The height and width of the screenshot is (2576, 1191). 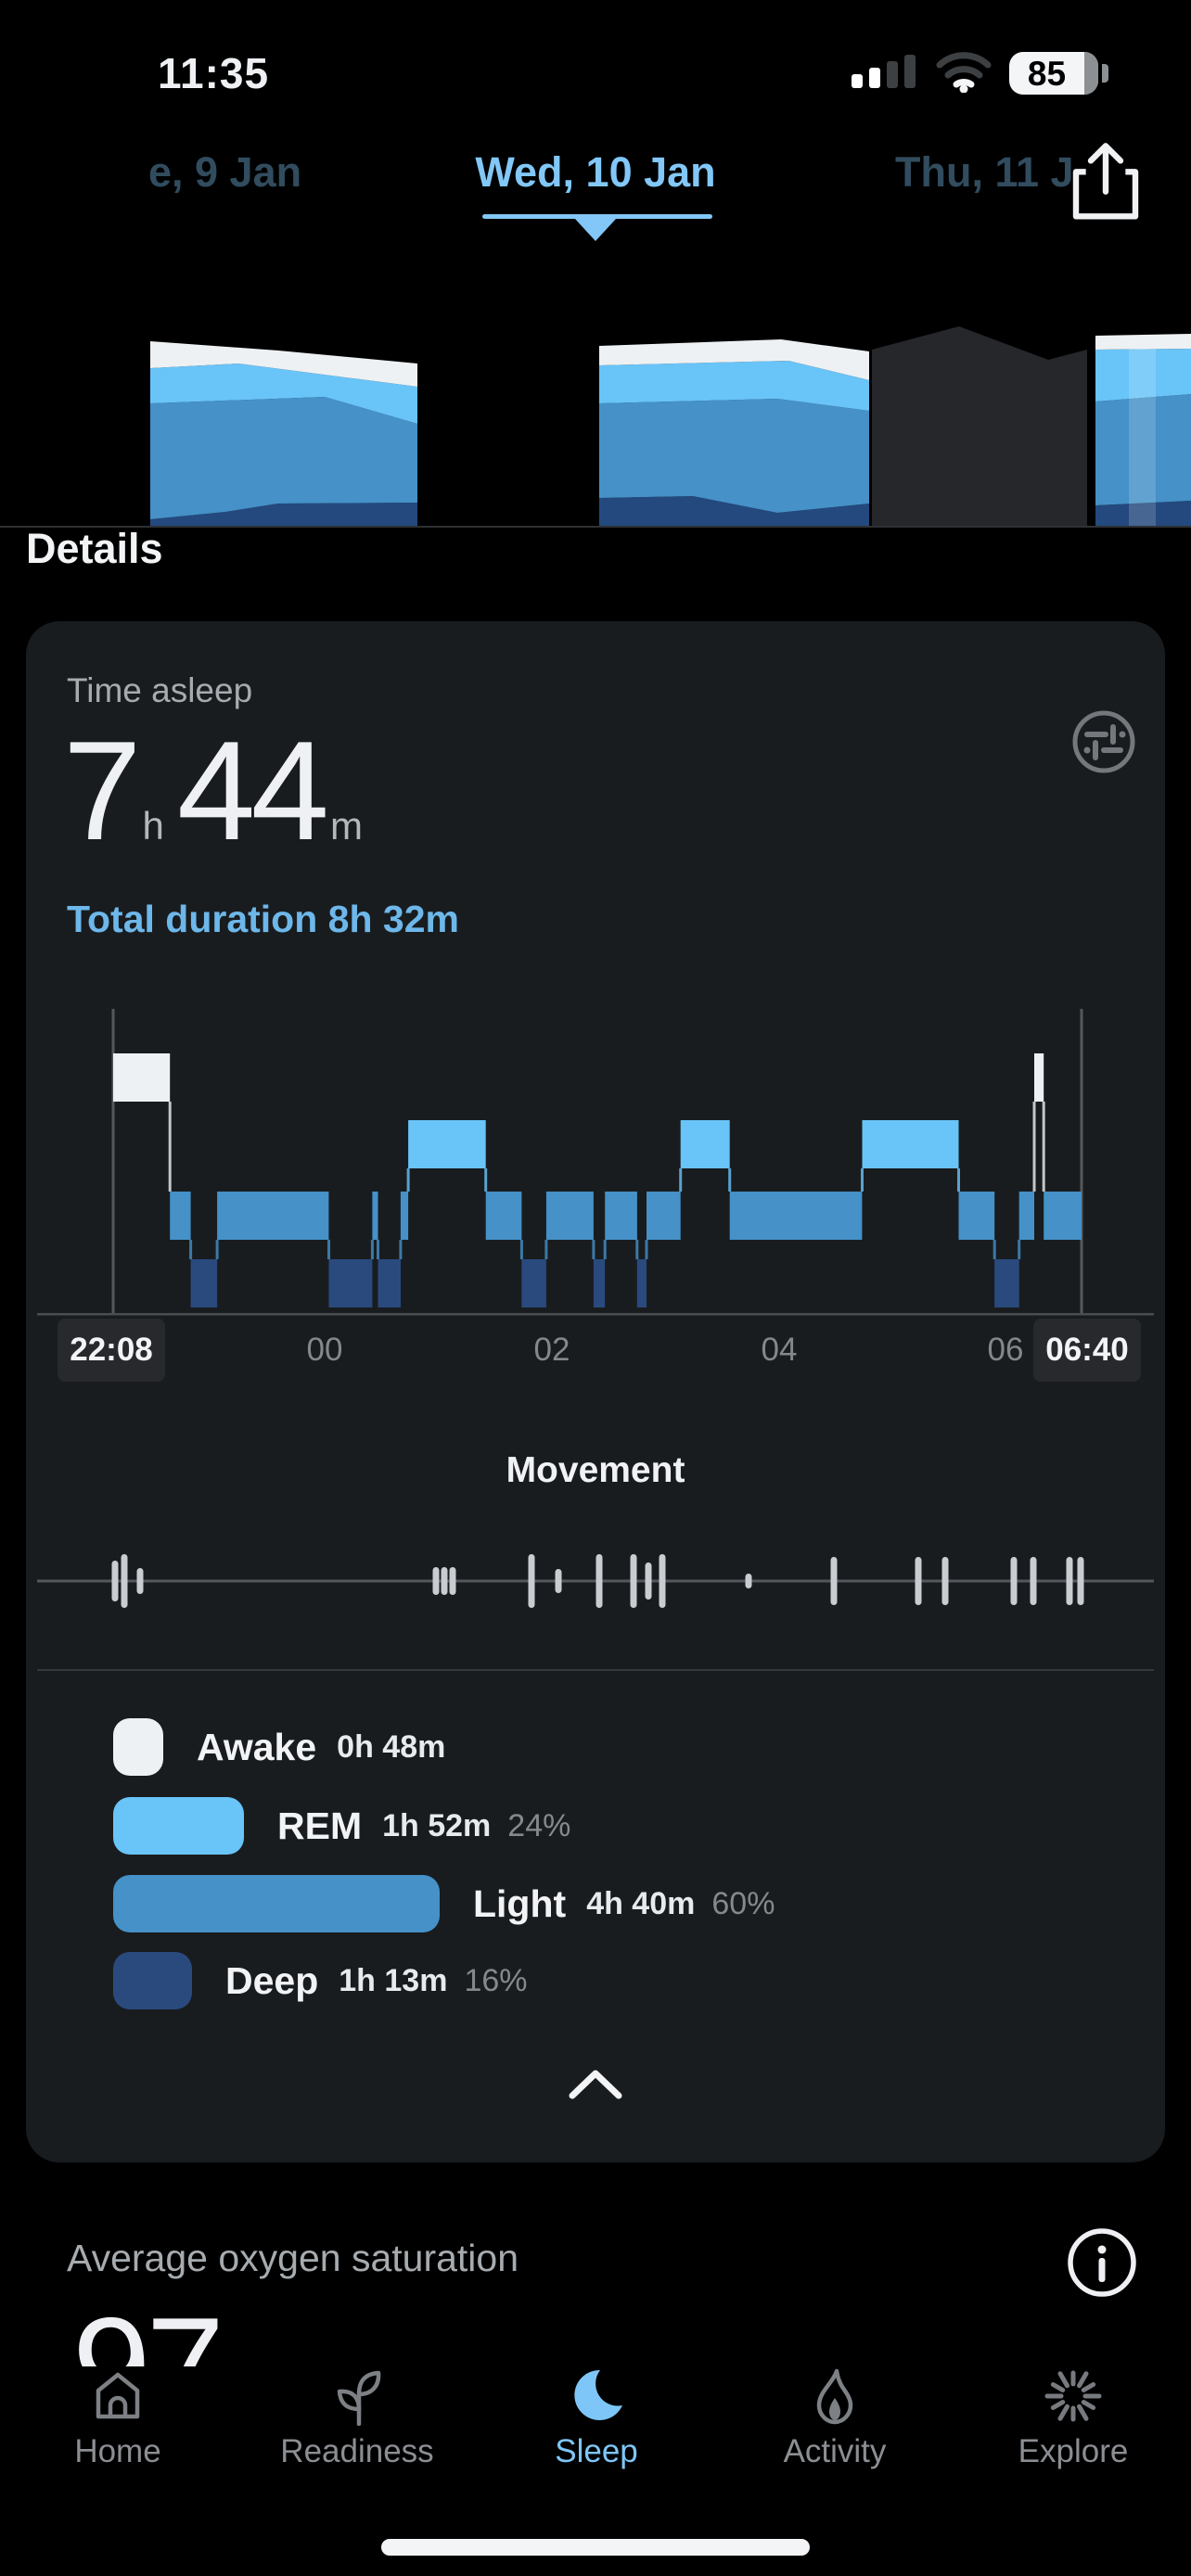 What do you see at coordinates (595, 1470) in the screenshot?
I see `movement-title: Movement` at bounding box center [595, 1470].